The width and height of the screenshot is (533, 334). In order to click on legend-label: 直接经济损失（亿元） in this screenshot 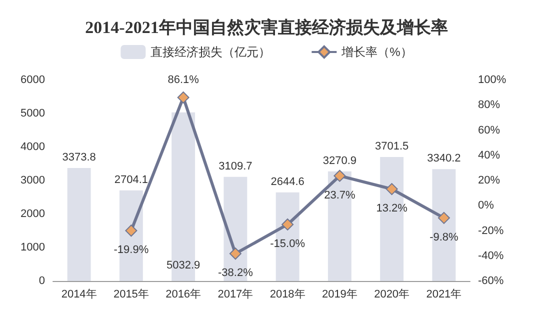, I will do `click(210, 52)`.